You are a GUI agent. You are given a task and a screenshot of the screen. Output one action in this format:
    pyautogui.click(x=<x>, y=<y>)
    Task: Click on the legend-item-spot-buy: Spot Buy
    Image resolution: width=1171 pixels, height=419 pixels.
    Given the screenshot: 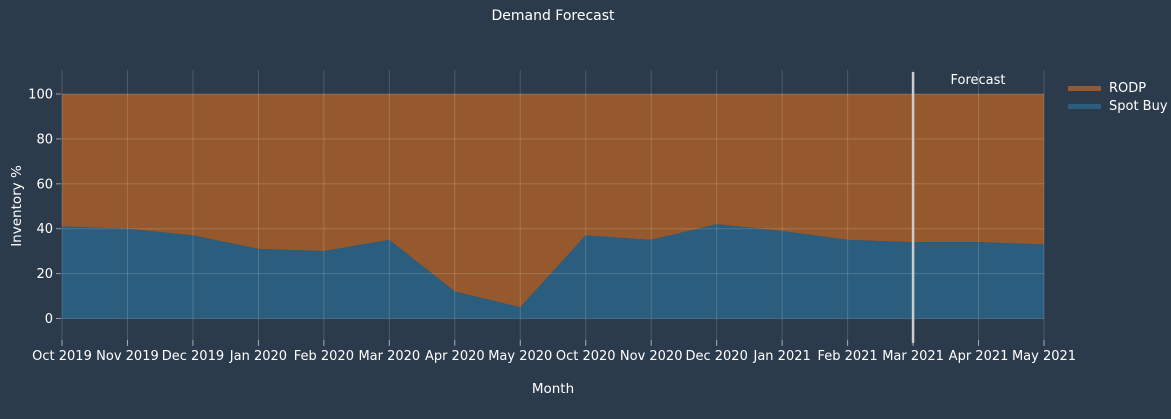 What is the action you would take?
    pyautogui.click(x=1118, y=106)
    